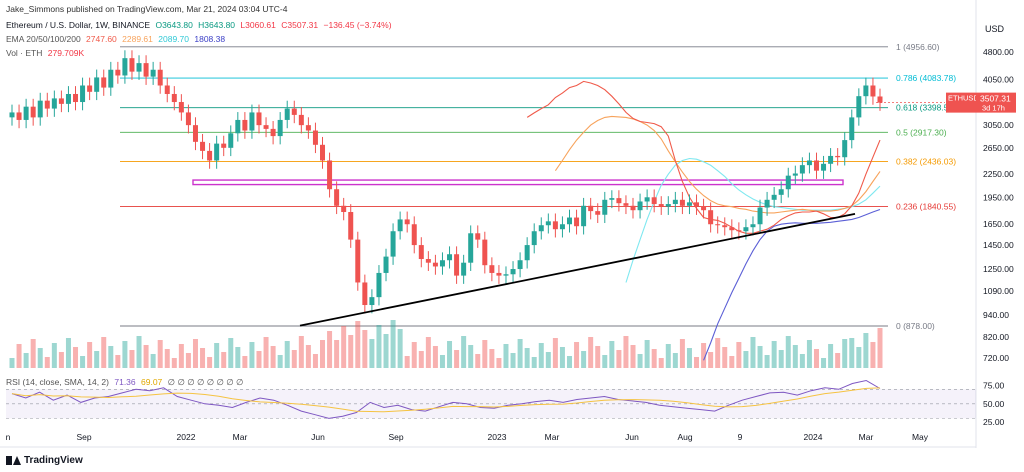 The height and width of the screenshot is (472, 1024). Describe the element at coordinates (998, 224) in the screenshot. I see `y-tick-label: 1650.00` at that location.